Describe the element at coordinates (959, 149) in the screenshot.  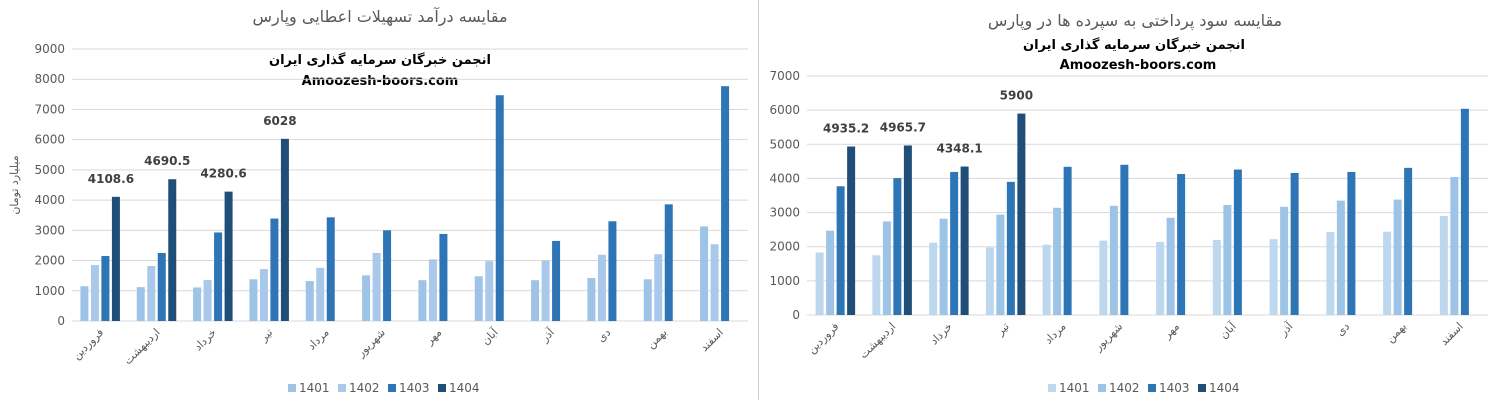
I see `data-label: 4348.1` at that location.